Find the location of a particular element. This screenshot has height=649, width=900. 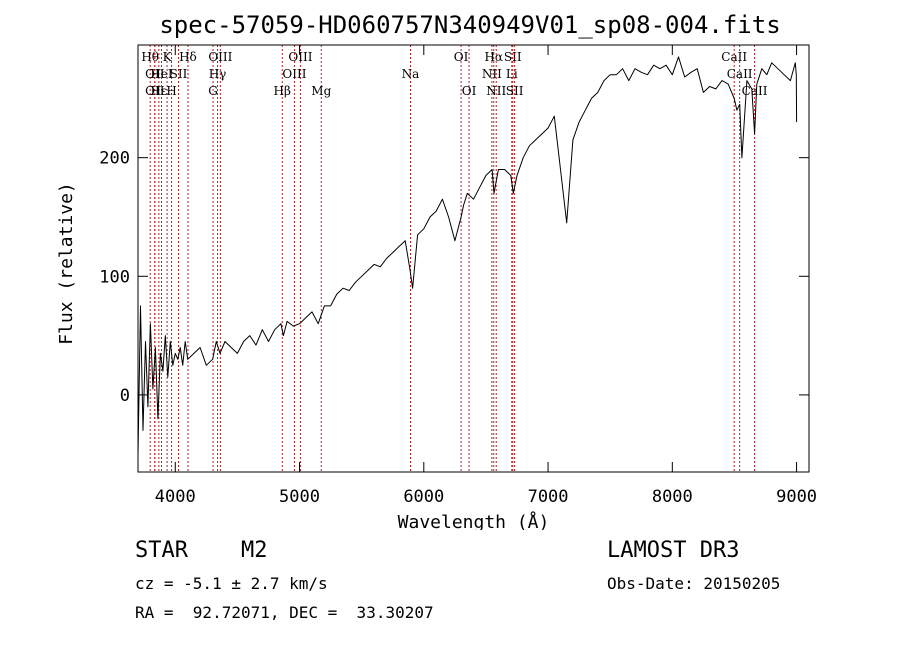

line-marker-label: Hα is located at coordinates (493, 57).